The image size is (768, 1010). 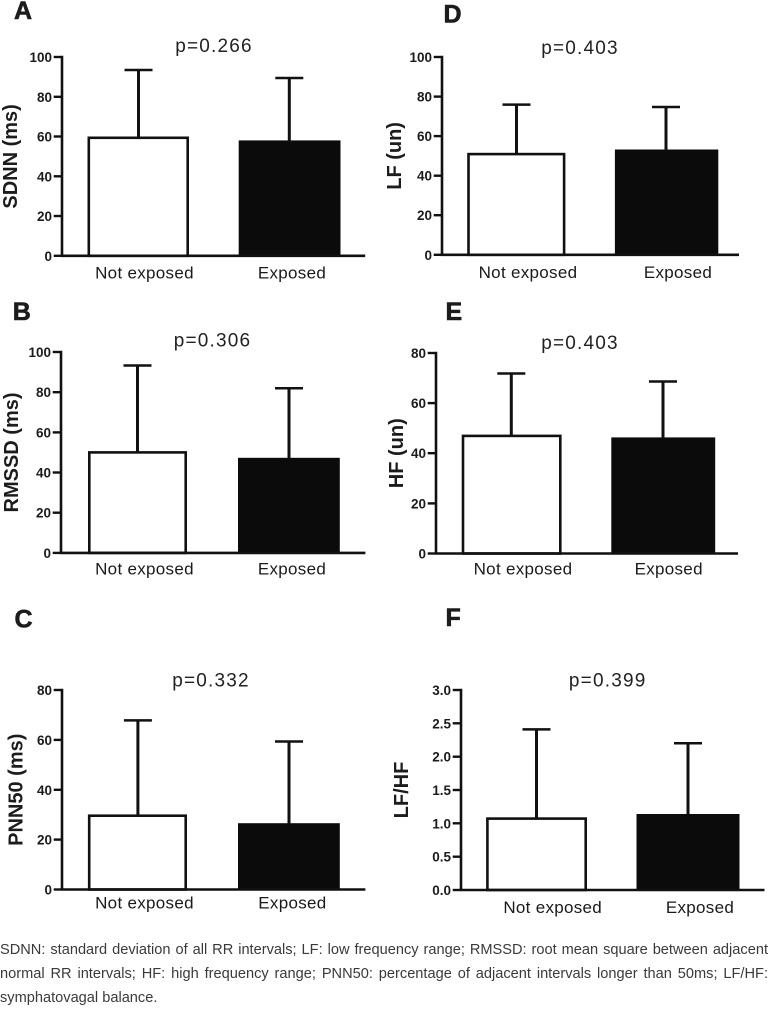 What do you see at coordinates (441, 857) in the screenshot?
I see `svg-text: 0.5` at bounding box center [441, 857].